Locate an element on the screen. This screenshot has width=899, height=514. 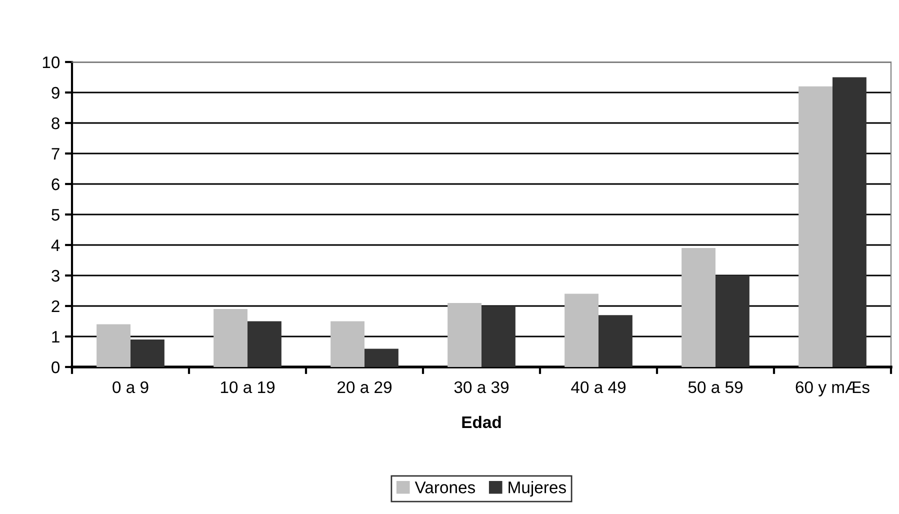
y-tick-label: 7 is located at coordinates (56, 154).